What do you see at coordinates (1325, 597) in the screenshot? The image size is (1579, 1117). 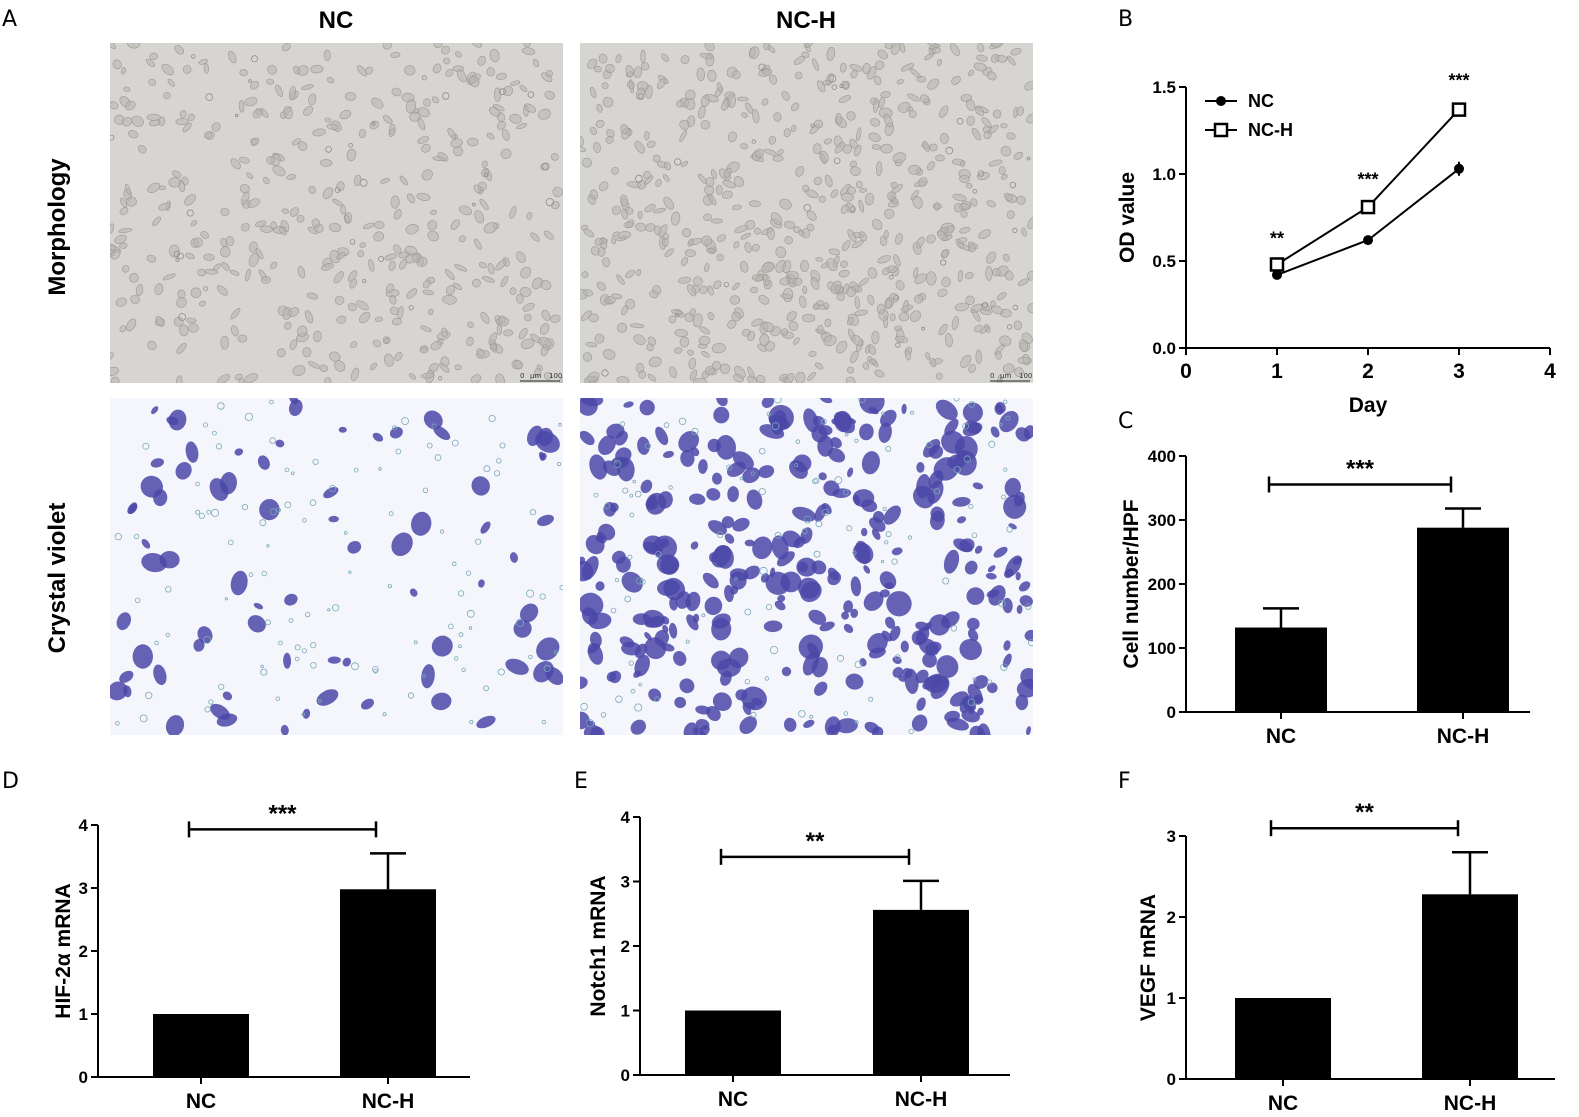 I see `chart-cell-number: 0 100 200 300 400 Cell number/HPF NC NC-H ***` at bounding box center [1325, 597].